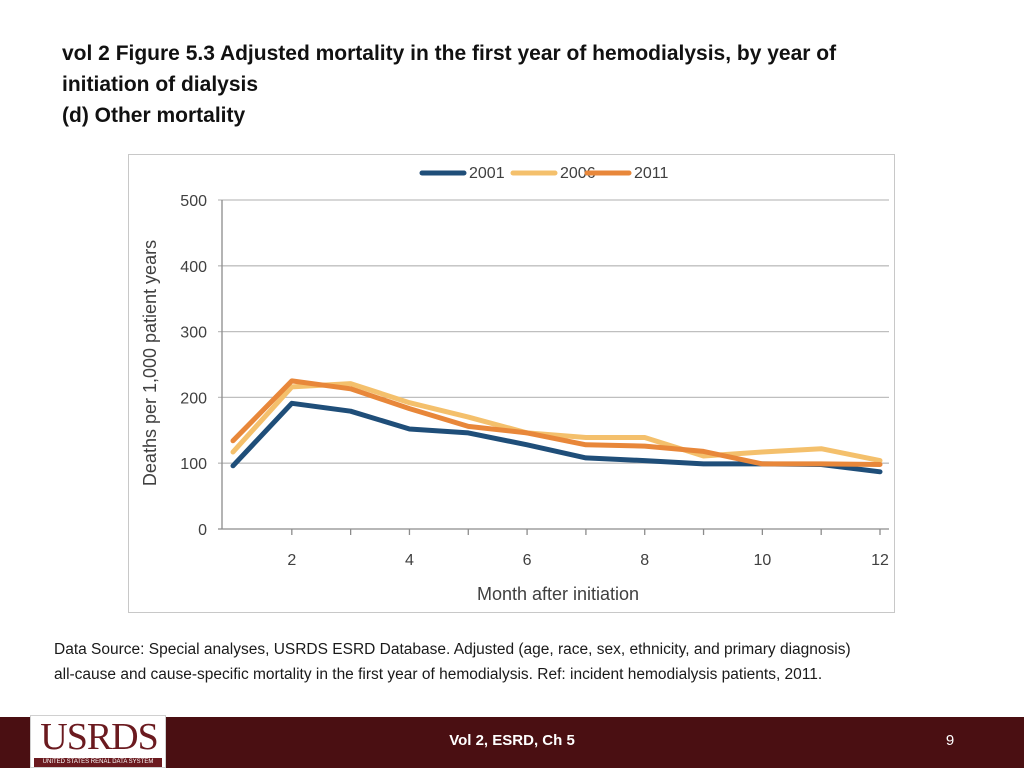 This screenshot has height=768, width=1024. I want to click on y-tick-label: 100, so click(193, 464).